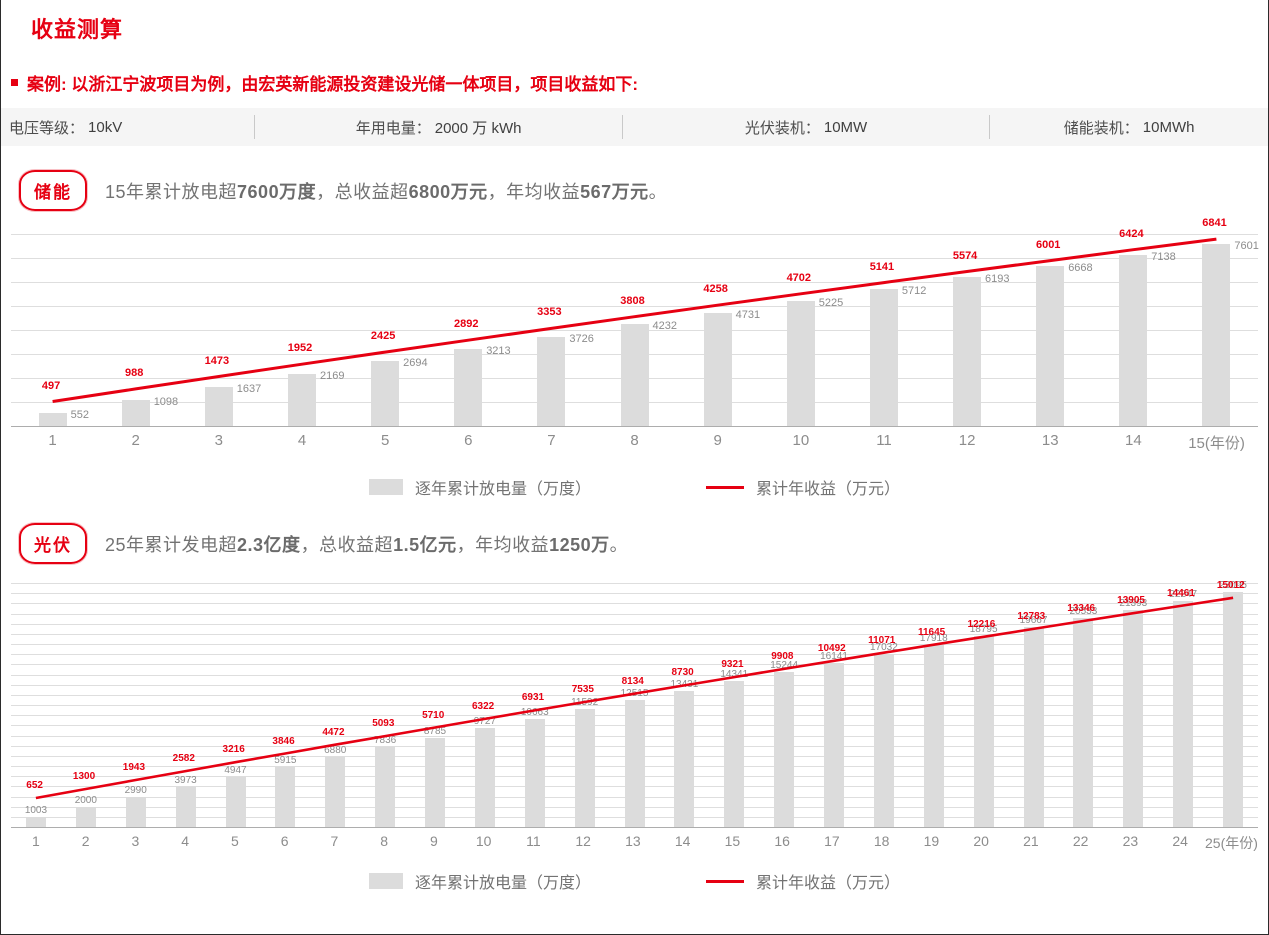  What do you see at coordinates (1233, 586) in the screenshot?
I see `bar-value-label: 23095` at bounding box center [1233, 586].